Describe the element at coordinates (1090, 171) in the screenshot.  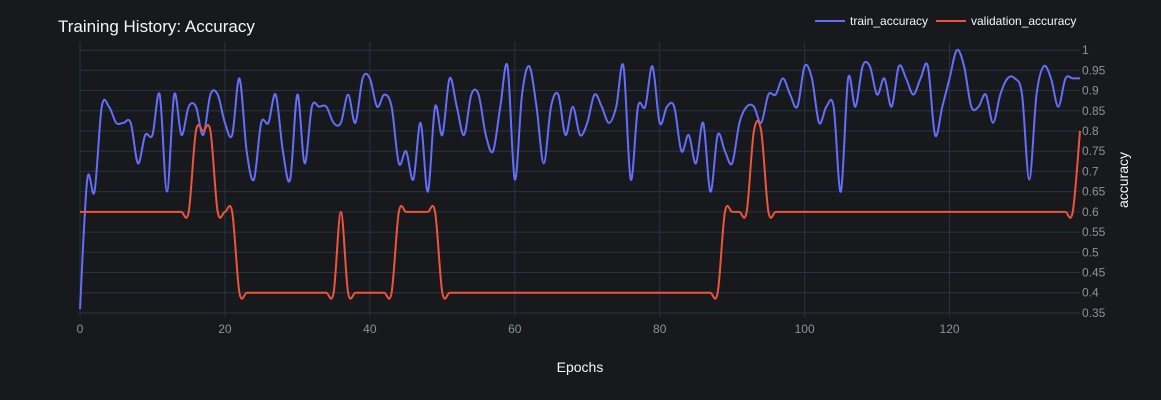
I see `y-tick-label: 0.7` at that location.